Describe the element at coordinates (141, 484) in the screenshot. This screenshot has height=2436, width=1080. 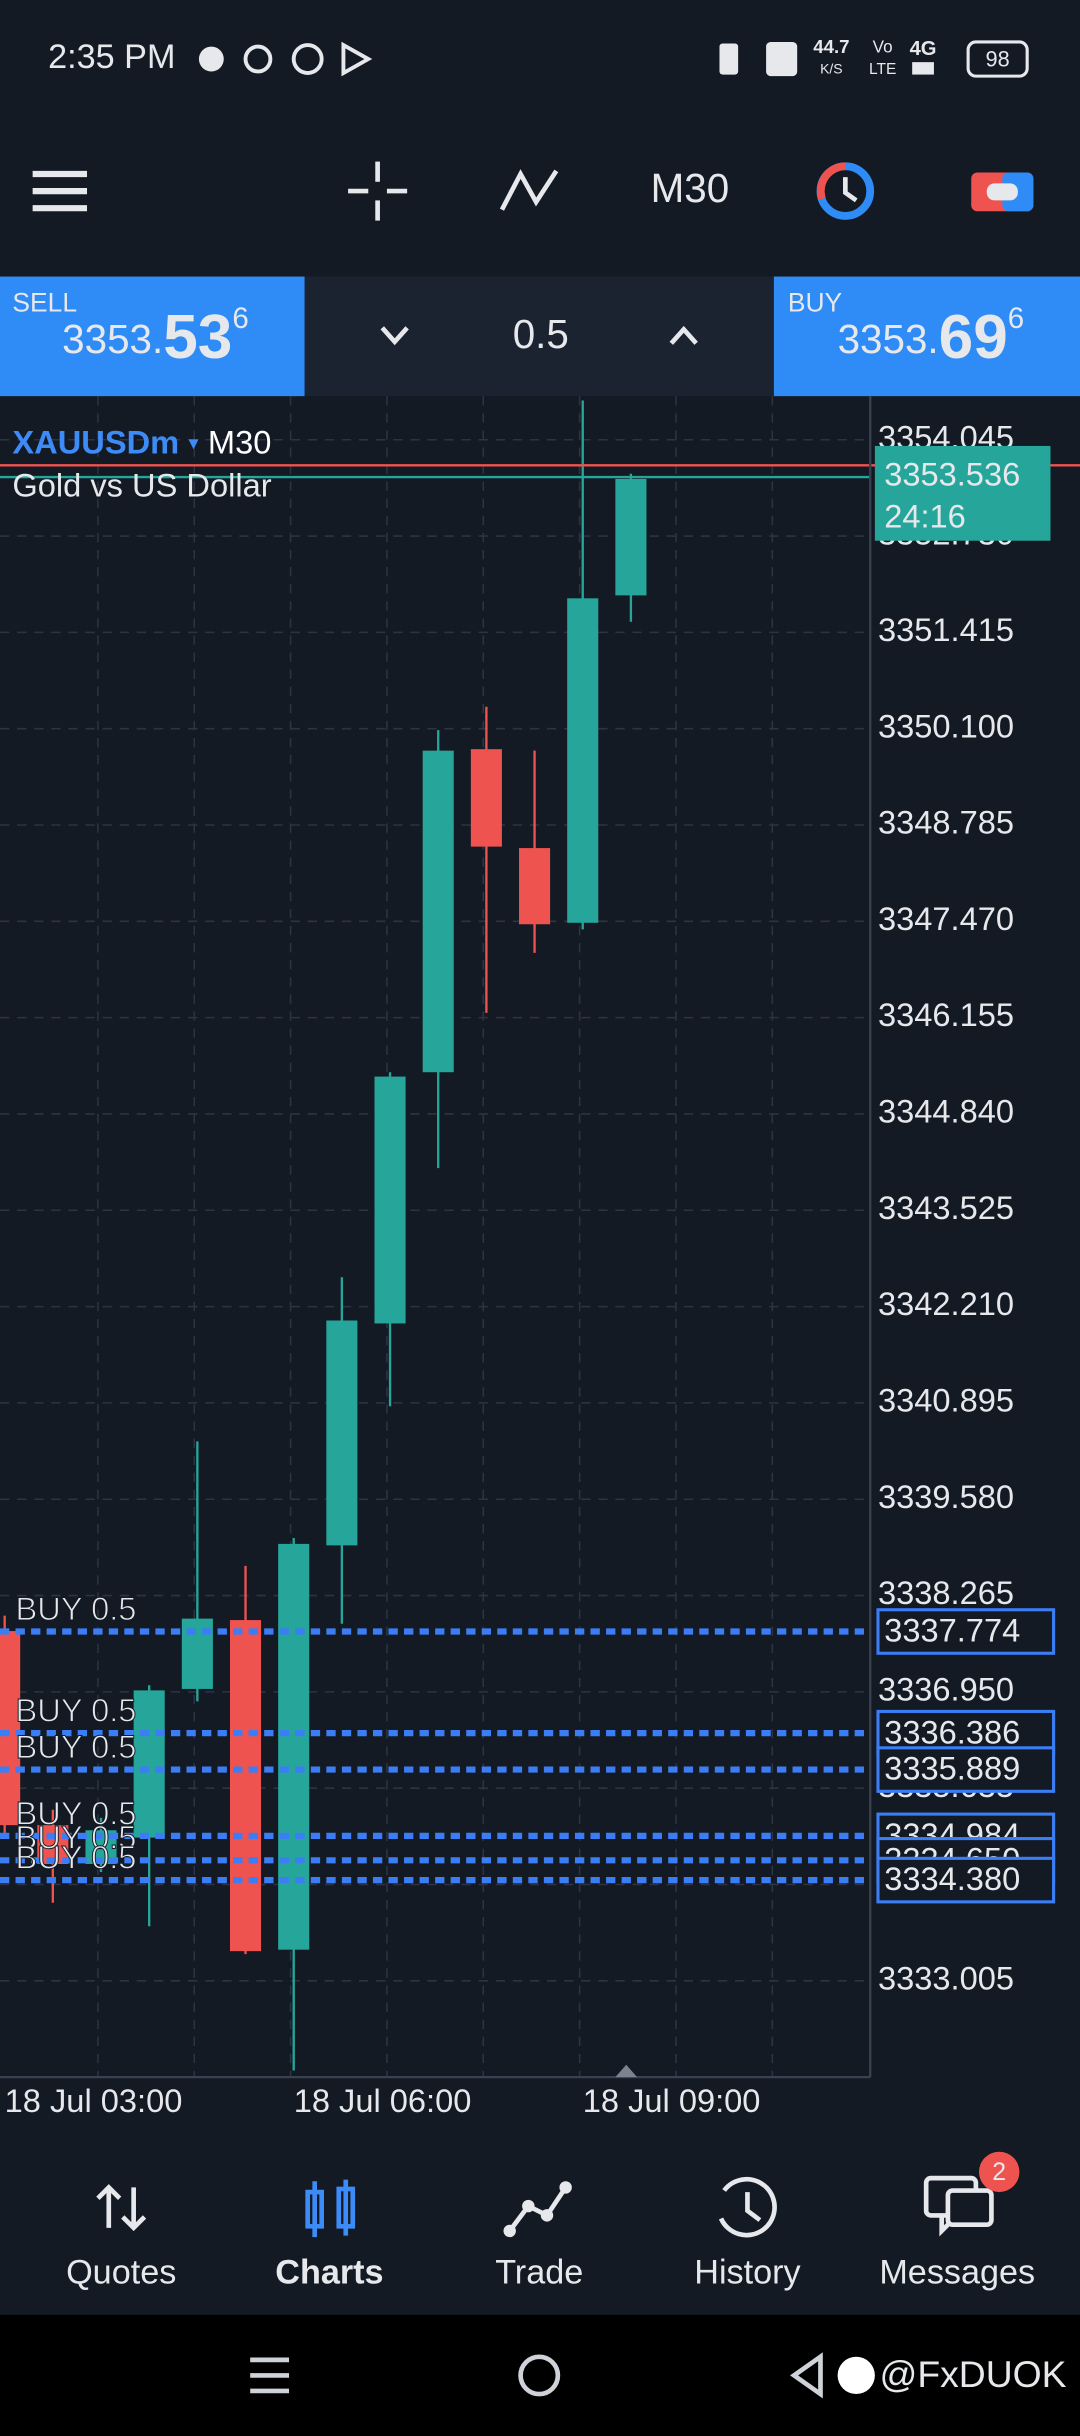
I see `chart-description: Gold vs US Dollar` at that location.